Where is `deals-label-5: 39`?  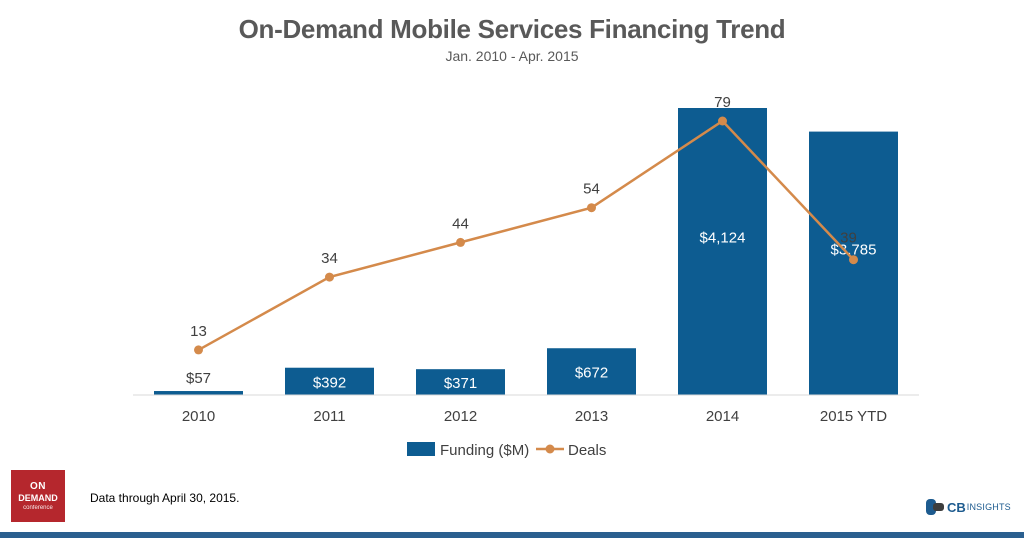 deals-label-5: 39 is located at coordinates (848, 238).